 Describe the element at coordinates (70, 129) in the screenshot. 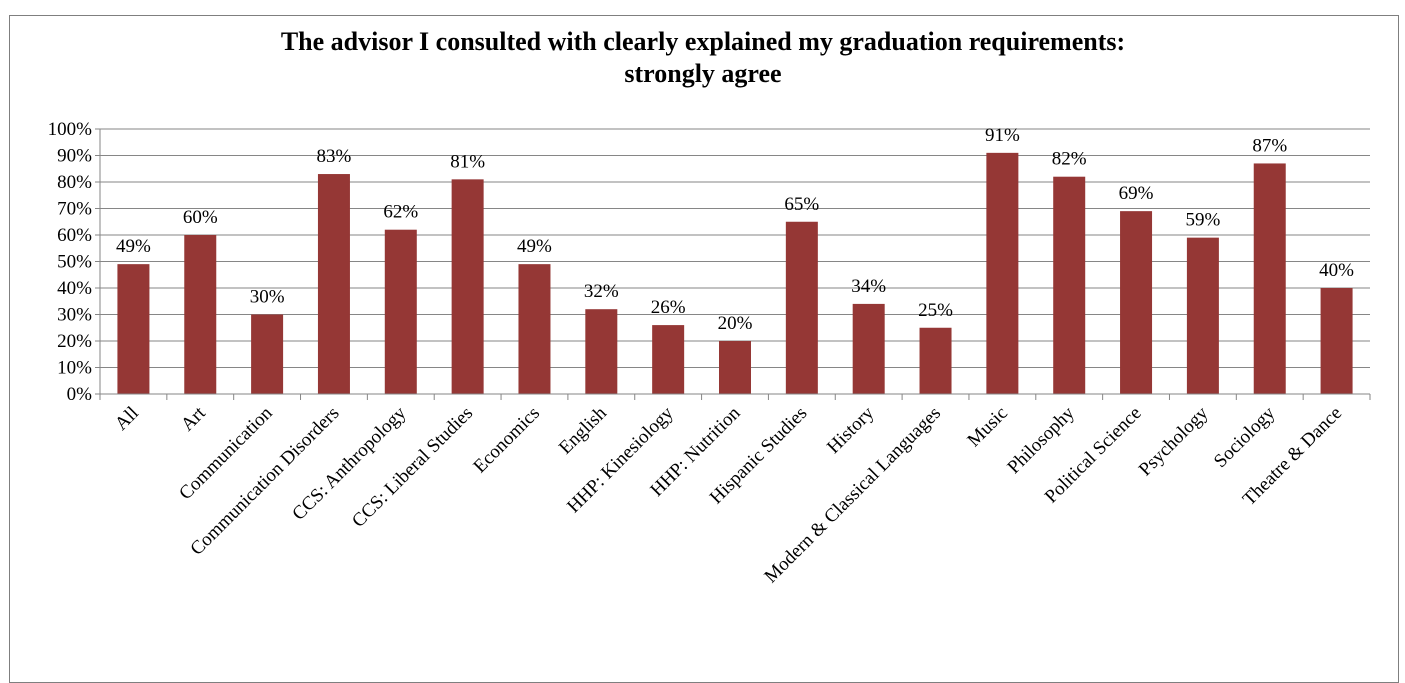

I see `y-axis-tick-label: 100%` at that location.